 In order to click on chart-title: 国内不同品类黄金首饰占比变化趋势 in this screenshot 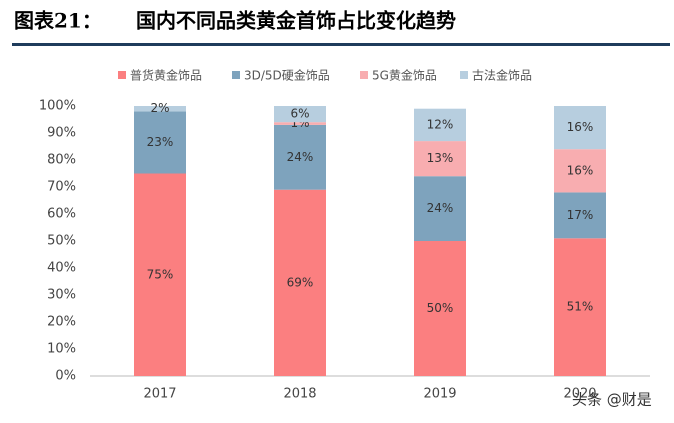, I will do `click(296, 21)`.